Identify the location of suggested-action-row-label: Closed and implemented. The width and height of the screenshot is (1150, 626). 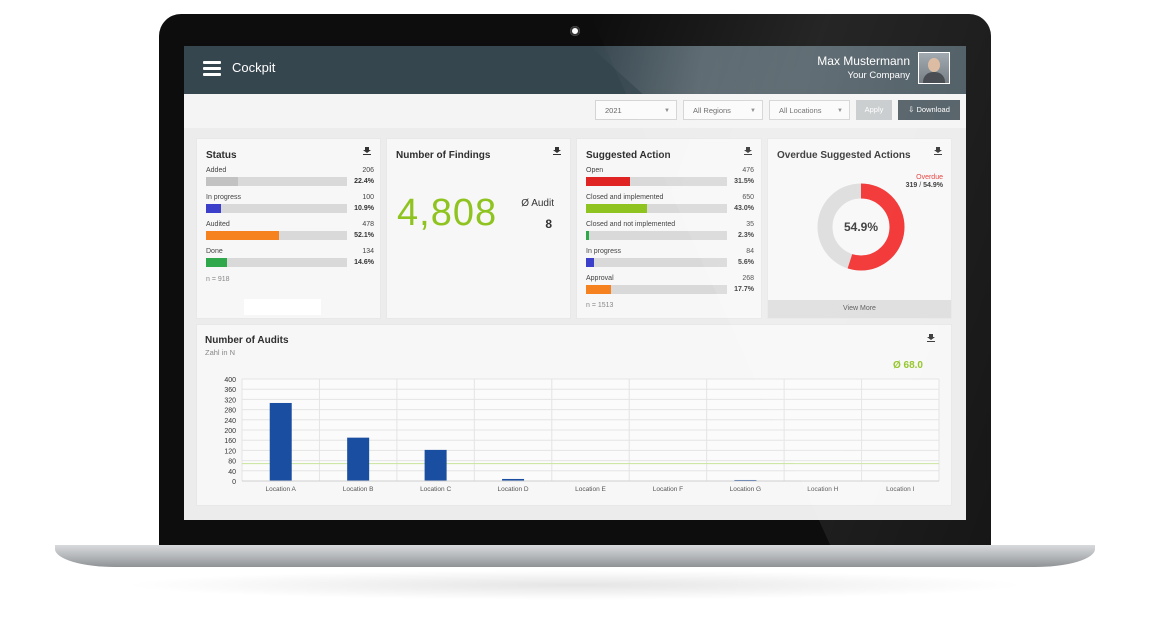
(625, 197).